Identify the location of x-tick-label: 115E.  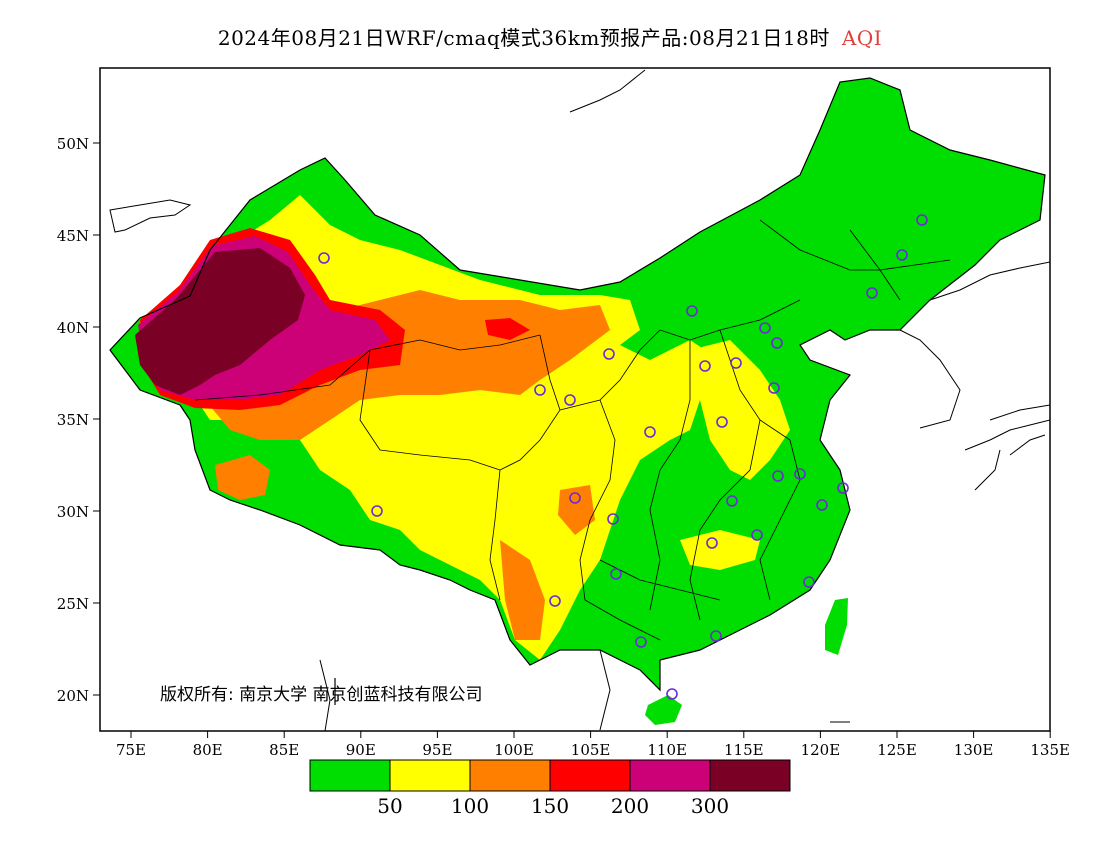
(744, 750).